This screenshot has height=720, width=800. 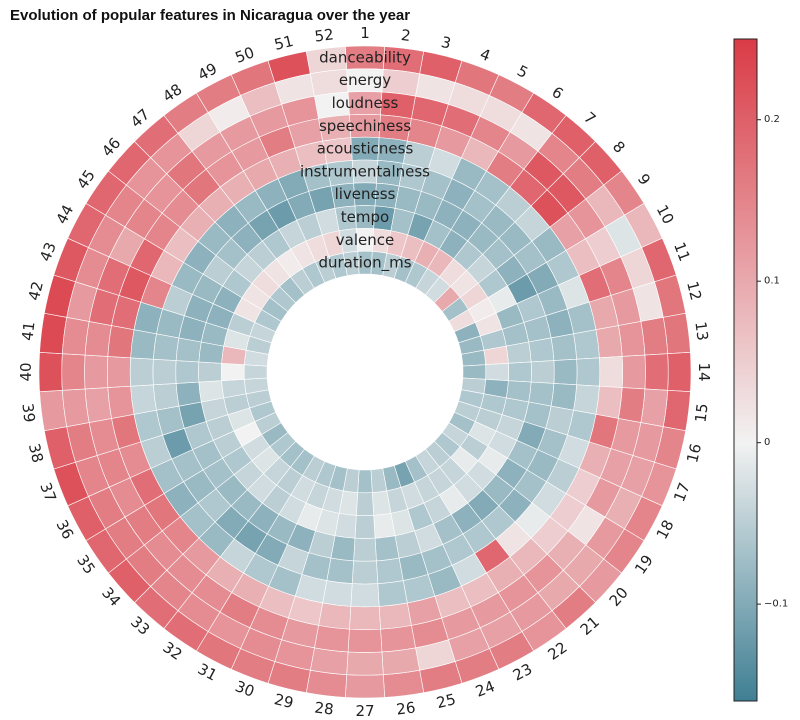 I want to click on feature-label-duration_ms: duration_ms, so click(x=364, y=263).